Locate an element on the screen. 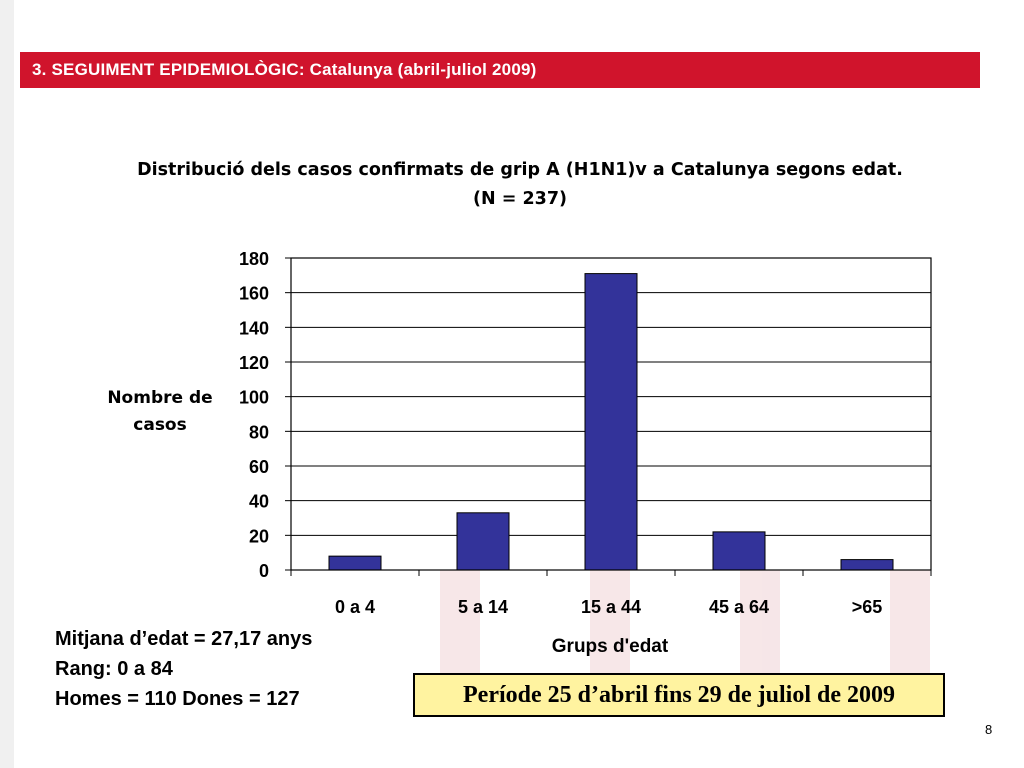  y-tick-label: 120 is located at coordinates (254, 363).